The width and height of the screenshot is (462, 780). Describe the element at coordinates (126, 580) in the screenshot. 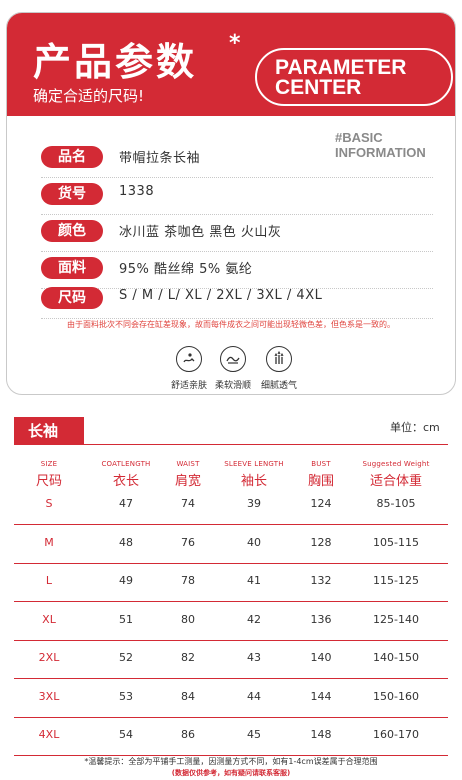

I see `cell-coat-length: 49` at that location.